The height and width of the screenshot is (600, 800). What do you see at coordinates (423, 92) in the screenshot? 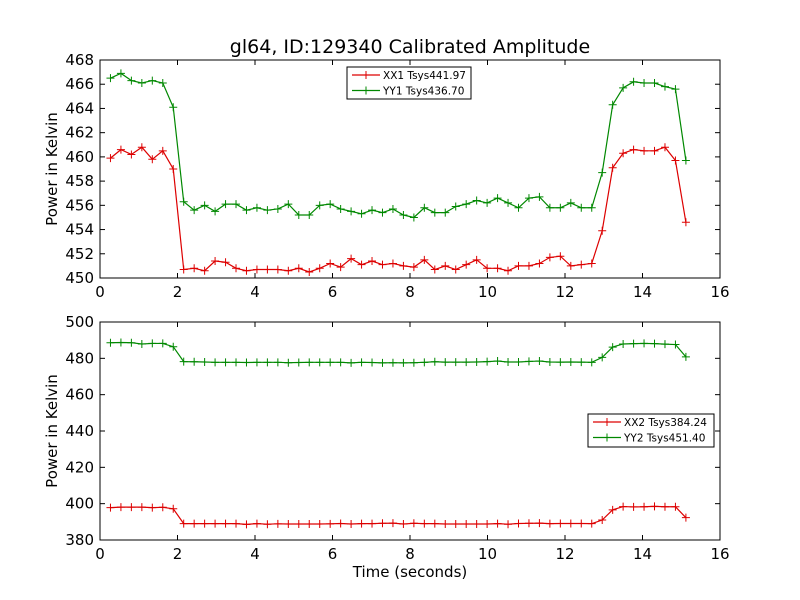
I see `legend-label: YY1 Tsys436.70` at bounding box center [423, 92].